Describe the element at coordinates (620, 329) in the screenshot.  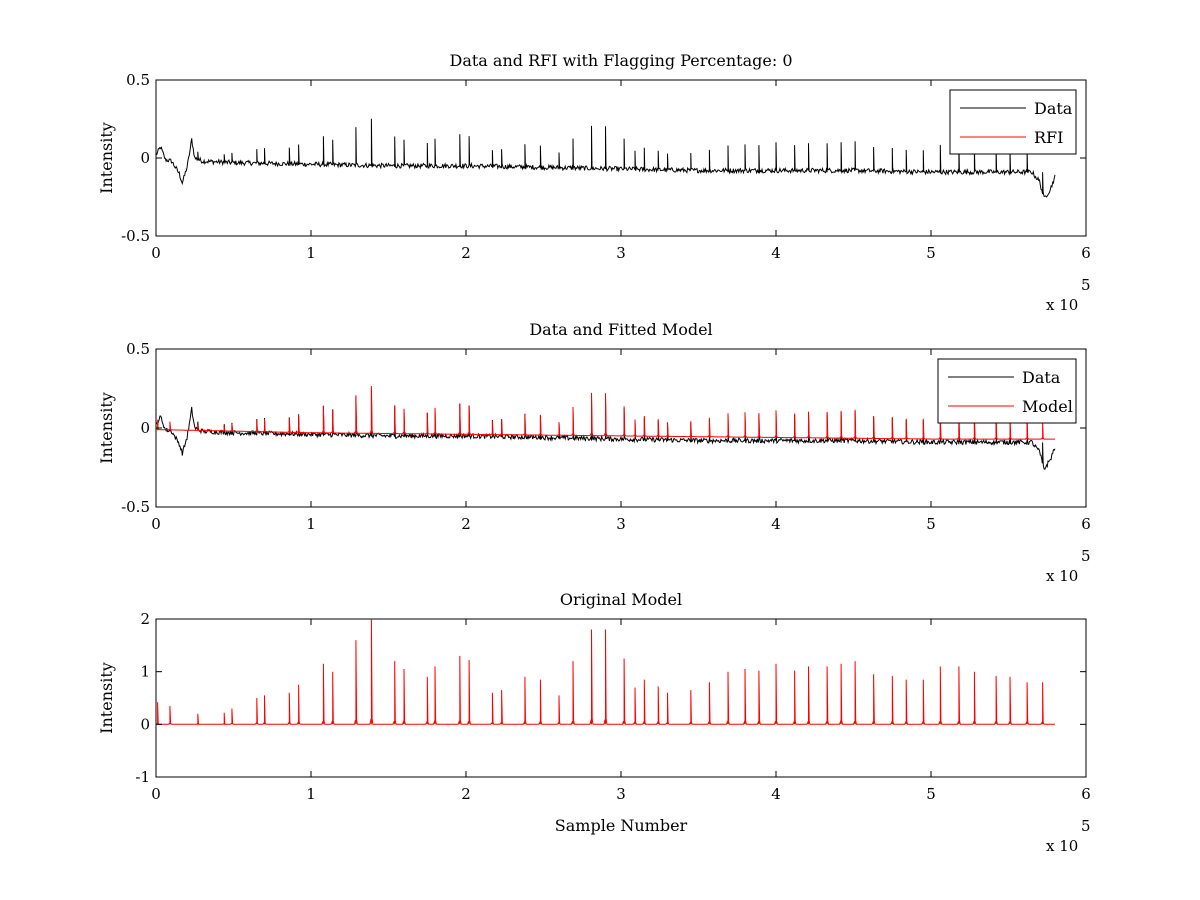
I see `panel-title: Data and Fitted Model` at that location.